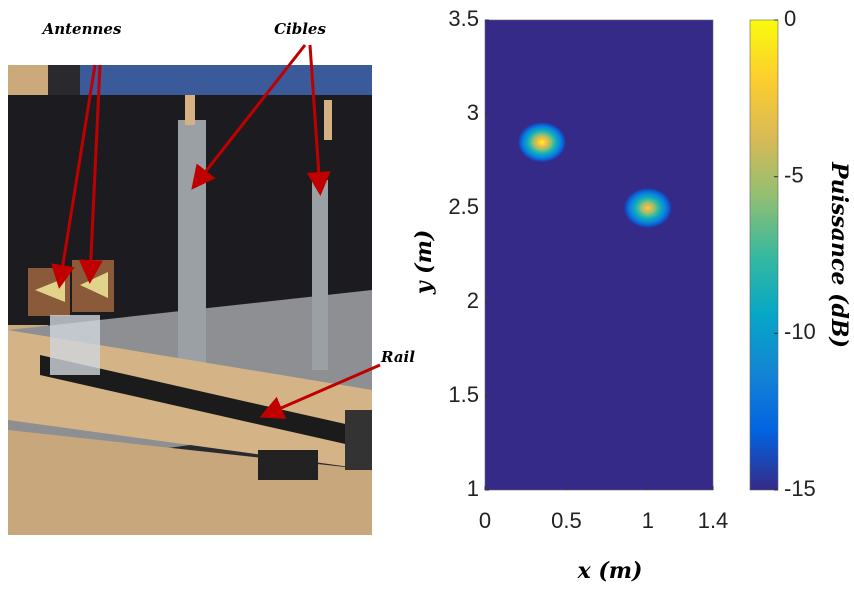  I want to click on colorbar-tick-label: -10, so click(800, 331).